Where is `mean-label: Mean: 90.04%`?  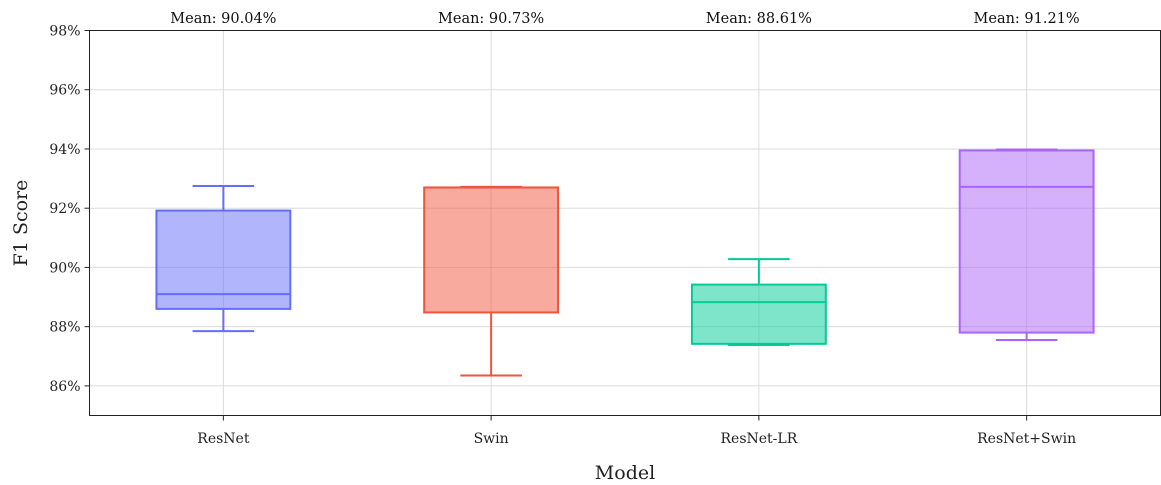
mean-label: Mean: 90.04% is located at coordinates (223, 19).